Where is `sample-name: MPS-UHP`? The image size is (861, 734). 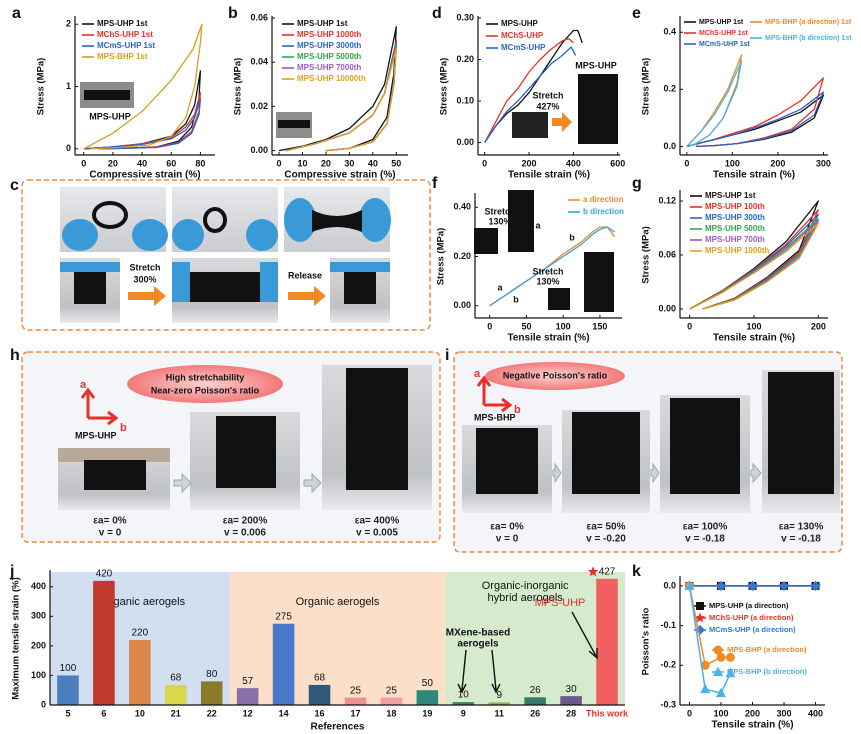 sample-name: MPS-UHP is located at coordinates (96, 435).